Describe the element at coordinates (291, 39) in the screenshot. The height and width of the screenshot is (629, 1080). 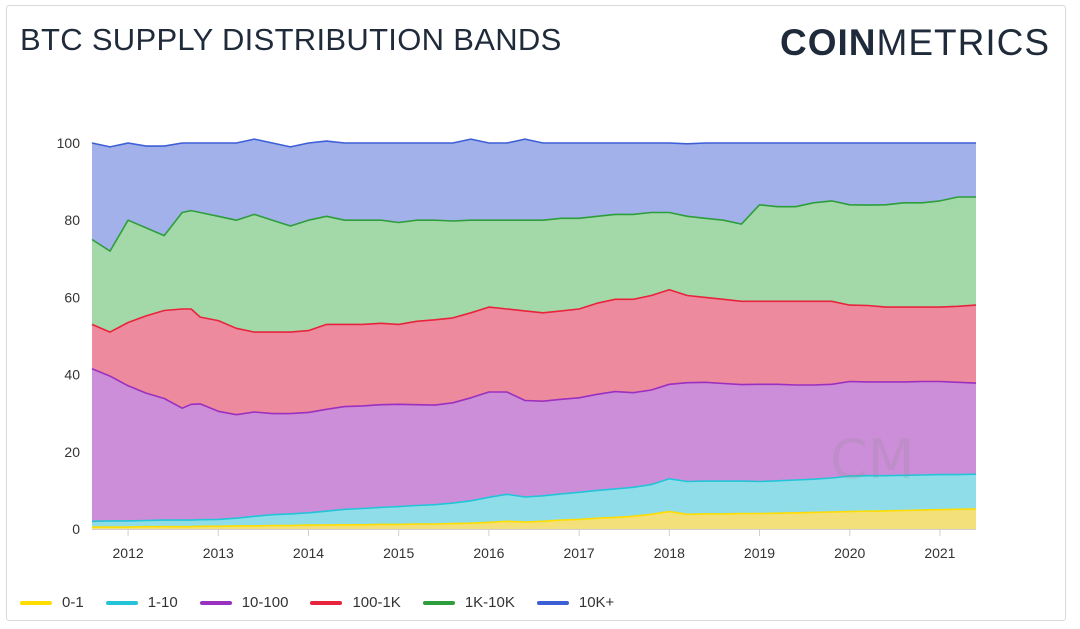
I see `chart-title: BTC SUPPLY DISTRIBUTION BANDS` at that location.